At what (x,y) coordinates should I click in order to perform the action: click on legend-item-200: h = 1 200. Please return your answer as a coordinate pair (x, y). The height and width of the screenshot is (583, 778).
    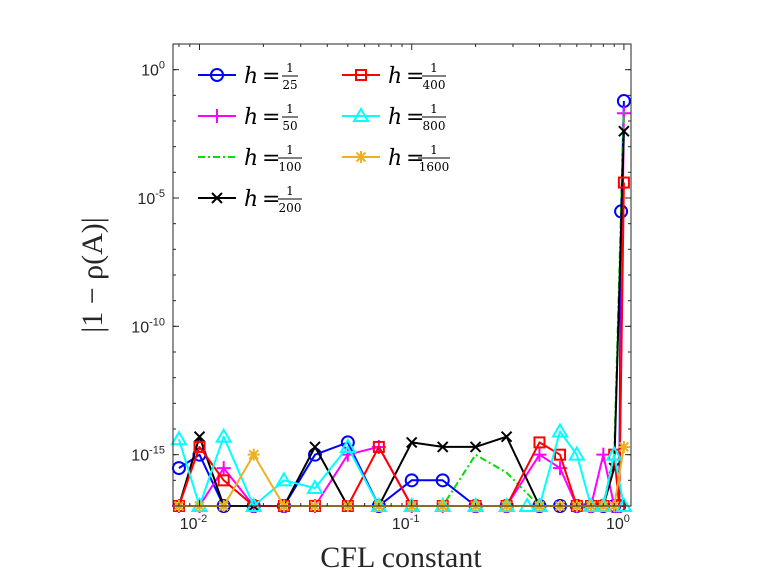
    Looking at the image, I should click on (250, 199).